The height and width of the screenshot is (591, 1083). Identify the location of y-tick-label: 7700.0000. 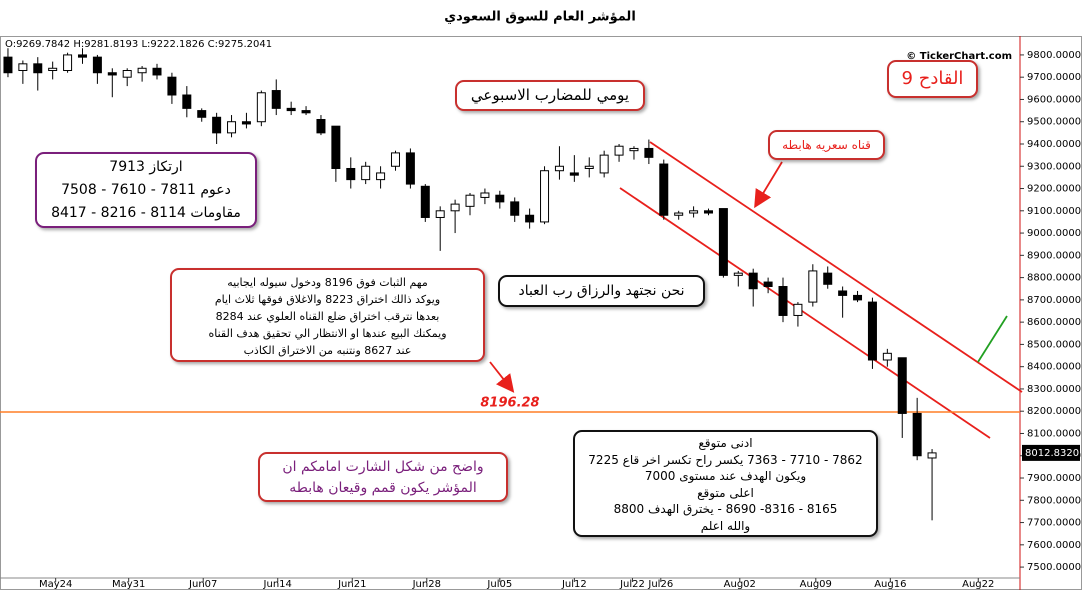
(1054, 523).